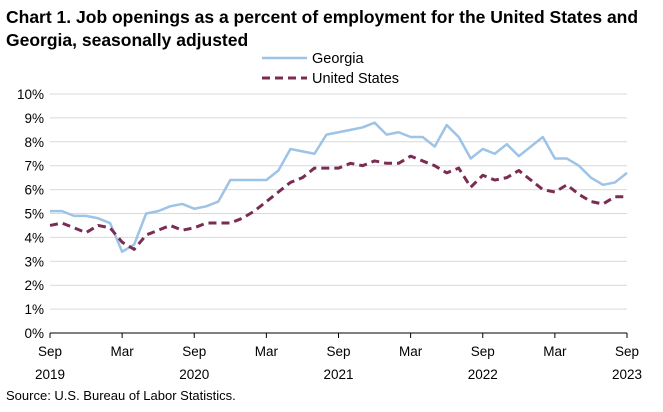 This screenshot has height=412, width=663. What do you see at coordinates (338, 374) in the screenshot?
I see `x-tick-year: 2021` at bounding box center [338, 374].